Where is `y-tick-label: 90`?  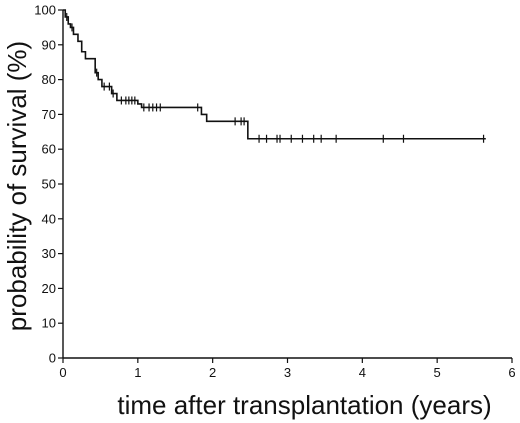 y-tick-label: 90 is located at coordinates (49, 44).